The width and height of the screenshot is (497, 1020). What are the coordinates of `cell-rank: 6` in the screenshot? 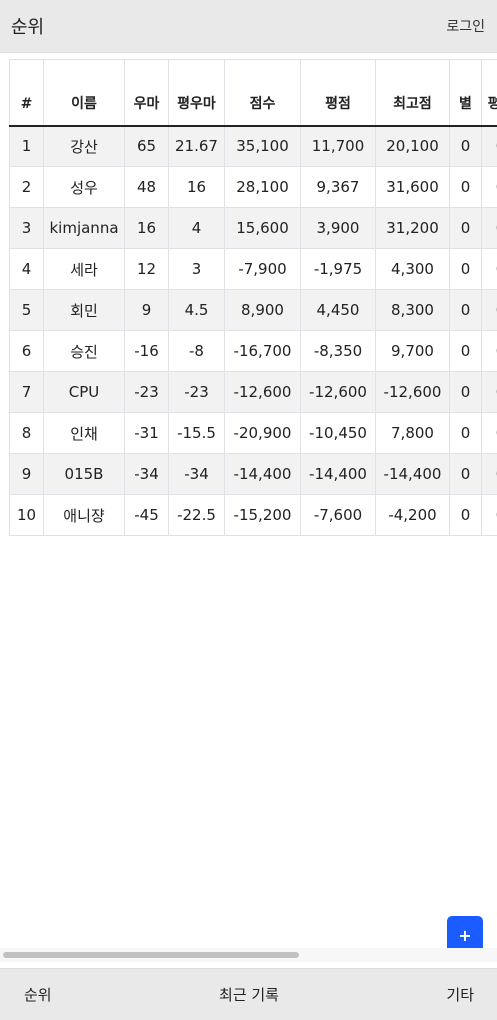 It's located at (26, 351).